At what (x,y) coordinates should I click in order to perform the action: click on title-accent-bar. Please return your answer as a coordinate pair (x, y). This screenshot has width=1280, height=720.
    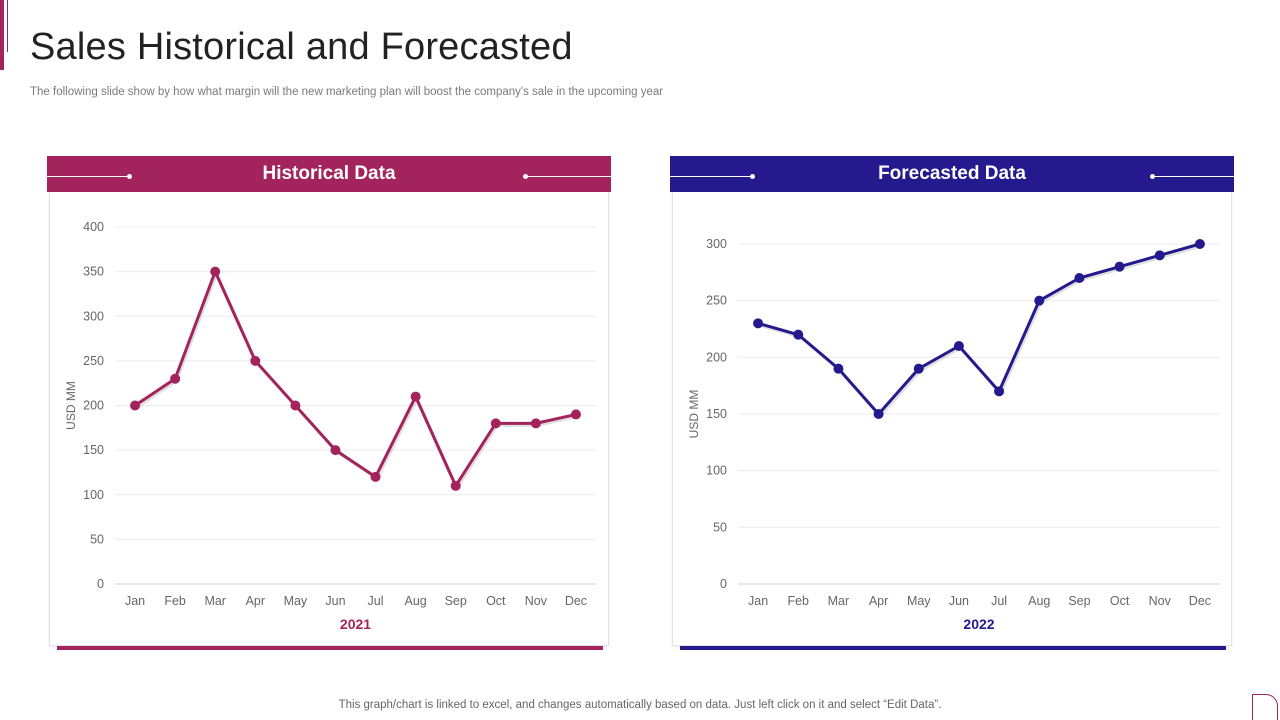
    Looking at the image, I should click on (2, 35).